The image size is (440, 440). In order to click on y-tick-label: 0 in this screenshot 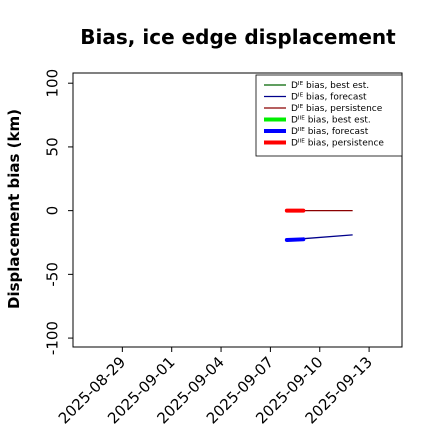, I will do `click(53, 211)`.